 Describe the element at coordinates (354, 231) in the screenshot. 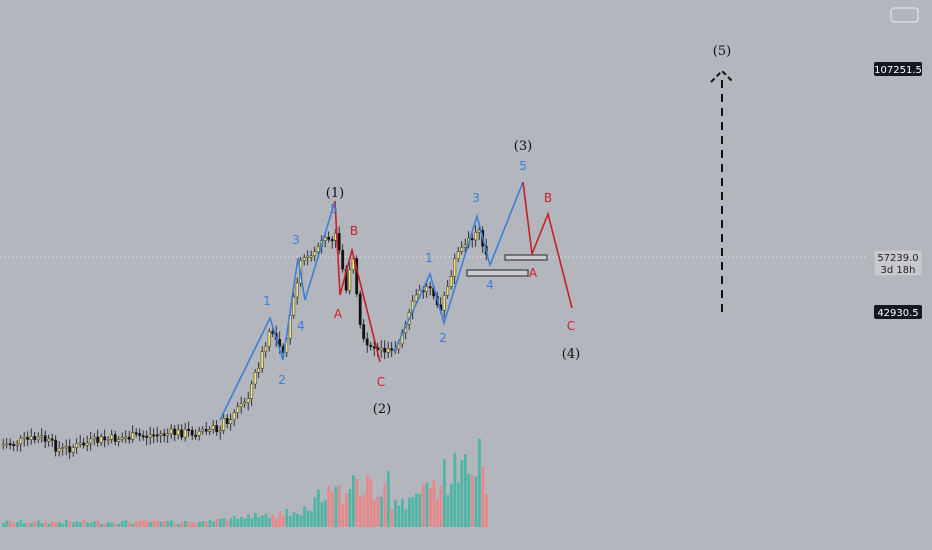

I see `wave-label-Ba: B` at that location.